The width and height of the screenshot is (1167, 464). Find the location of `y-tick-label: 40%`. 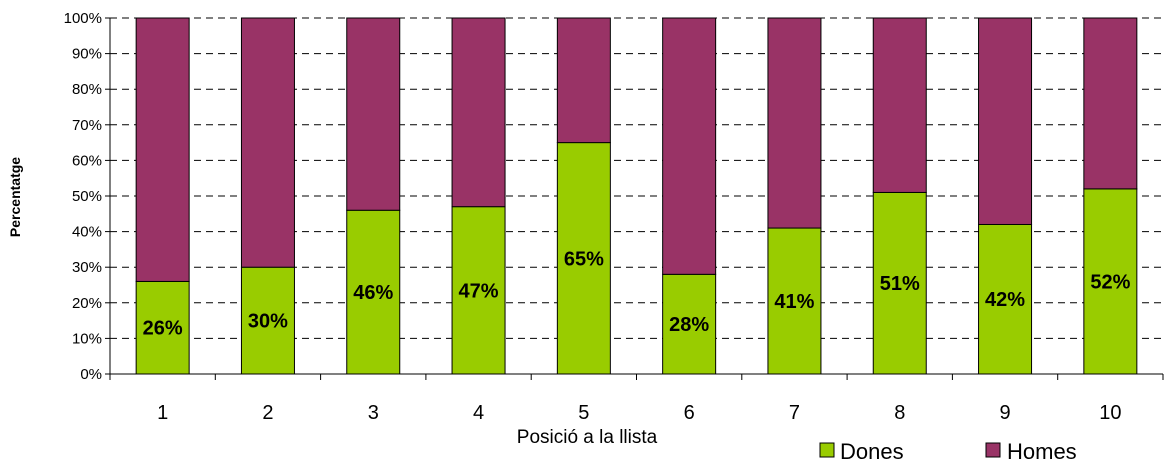

y-tick-label: 40% is located at coordinates (87, 232).